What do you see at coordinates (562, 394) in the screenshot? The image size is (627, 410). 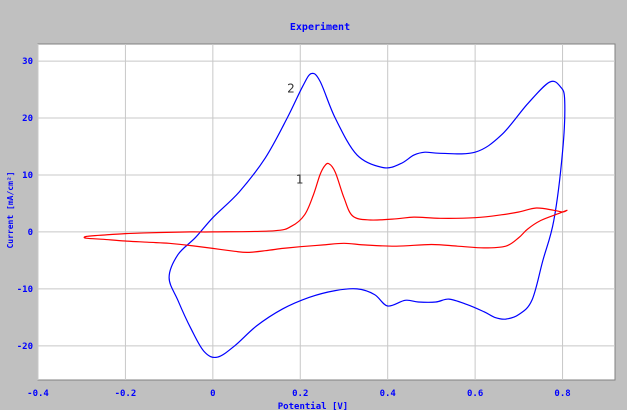 I see `x-tick-label: 0.8` at bounding box center [562, 394].